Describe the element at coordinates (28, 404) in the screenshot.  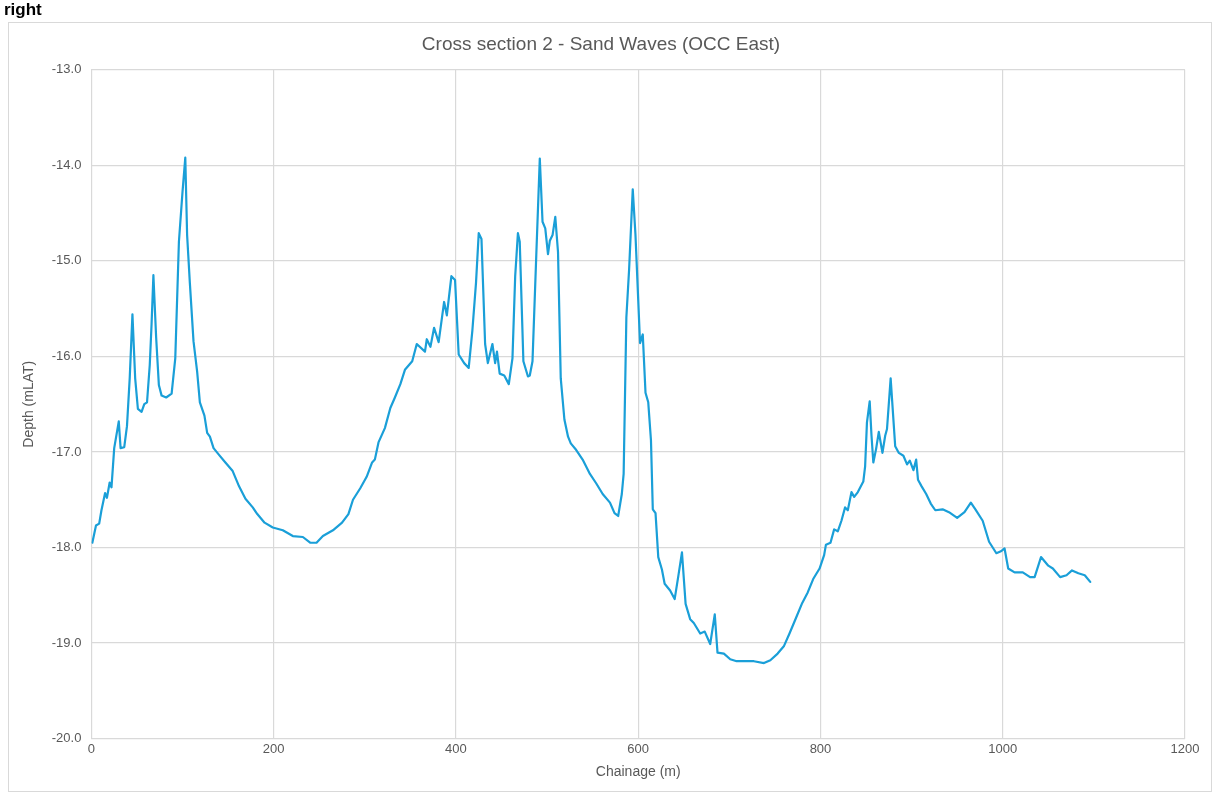
I see `y-axis-title: Depth (mLAT)` at that location.